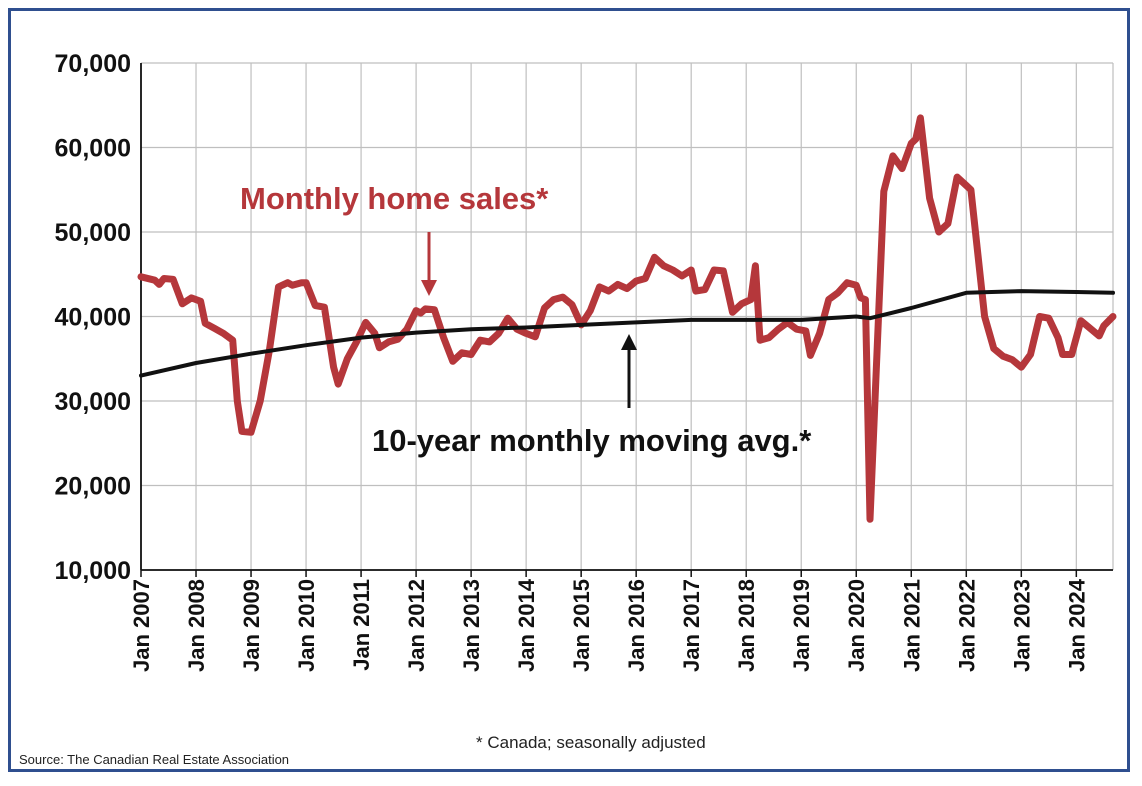 The width and height of the screenshot is (1142, 786). I want to click on moving-average-arrow, so click(629, 371).